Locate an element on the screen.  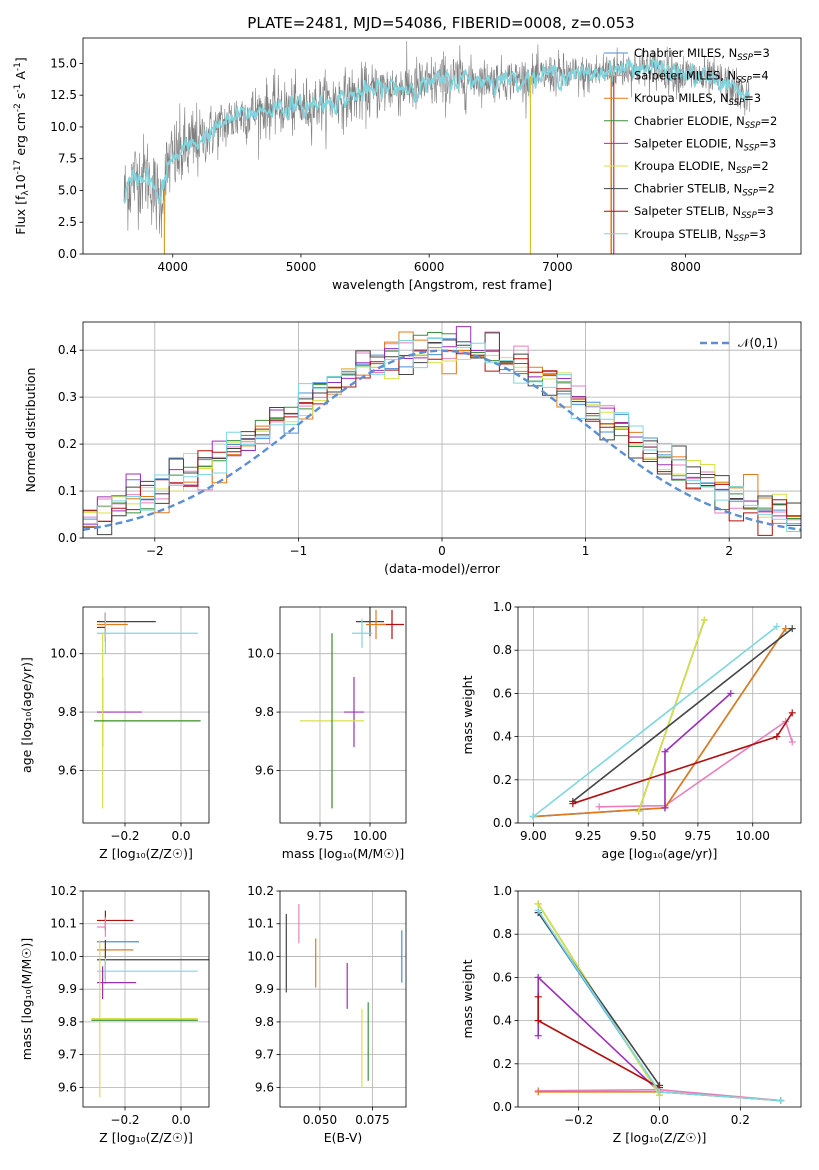
legend-entry: Chabrier ELODIE, NSSP=2 is located at coordinates (705, 122).